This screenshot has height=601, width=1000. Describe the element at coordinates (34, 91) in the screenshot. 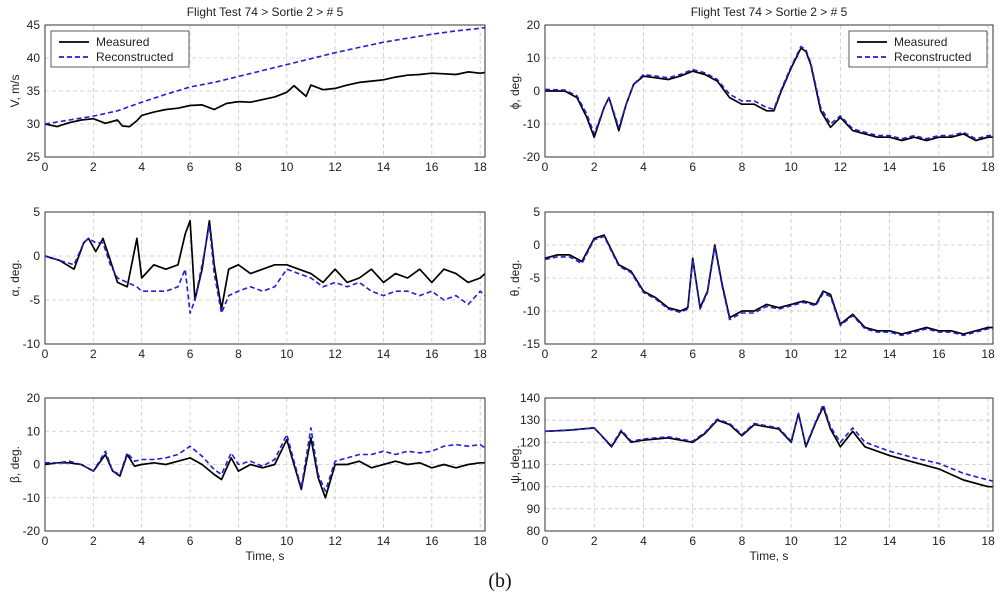

I see `y-tick-label: 35` at that location.